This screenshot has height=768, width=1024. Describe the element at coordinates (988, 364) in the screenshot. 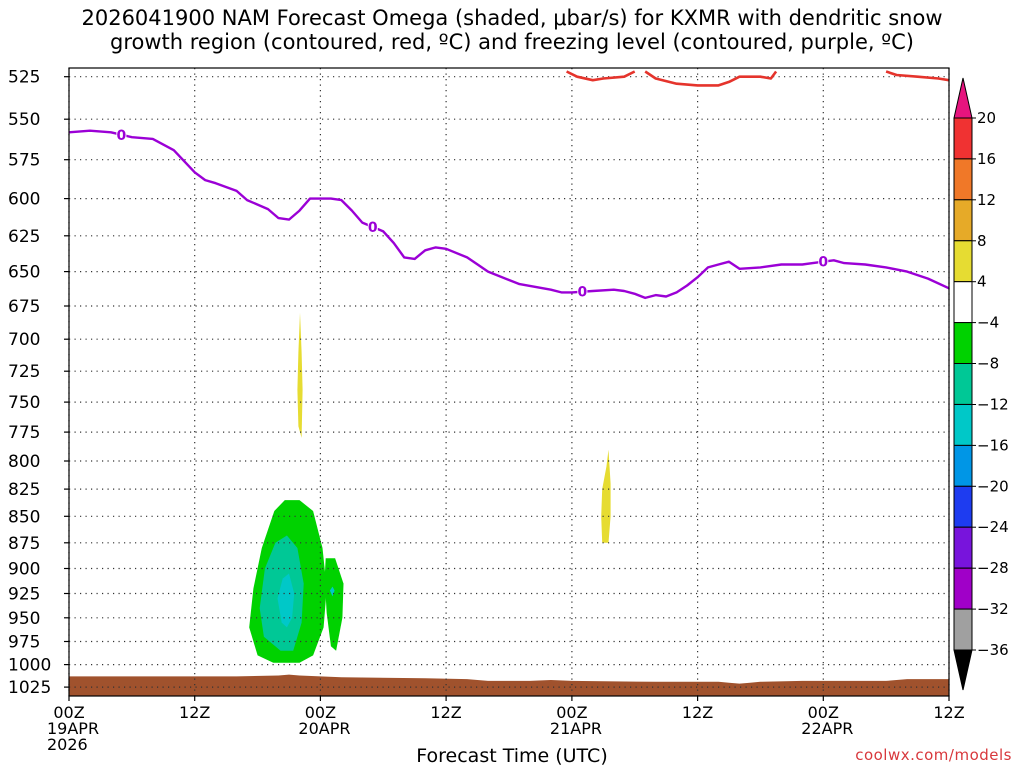

I see `colorbar-label-6: −8` at that location.